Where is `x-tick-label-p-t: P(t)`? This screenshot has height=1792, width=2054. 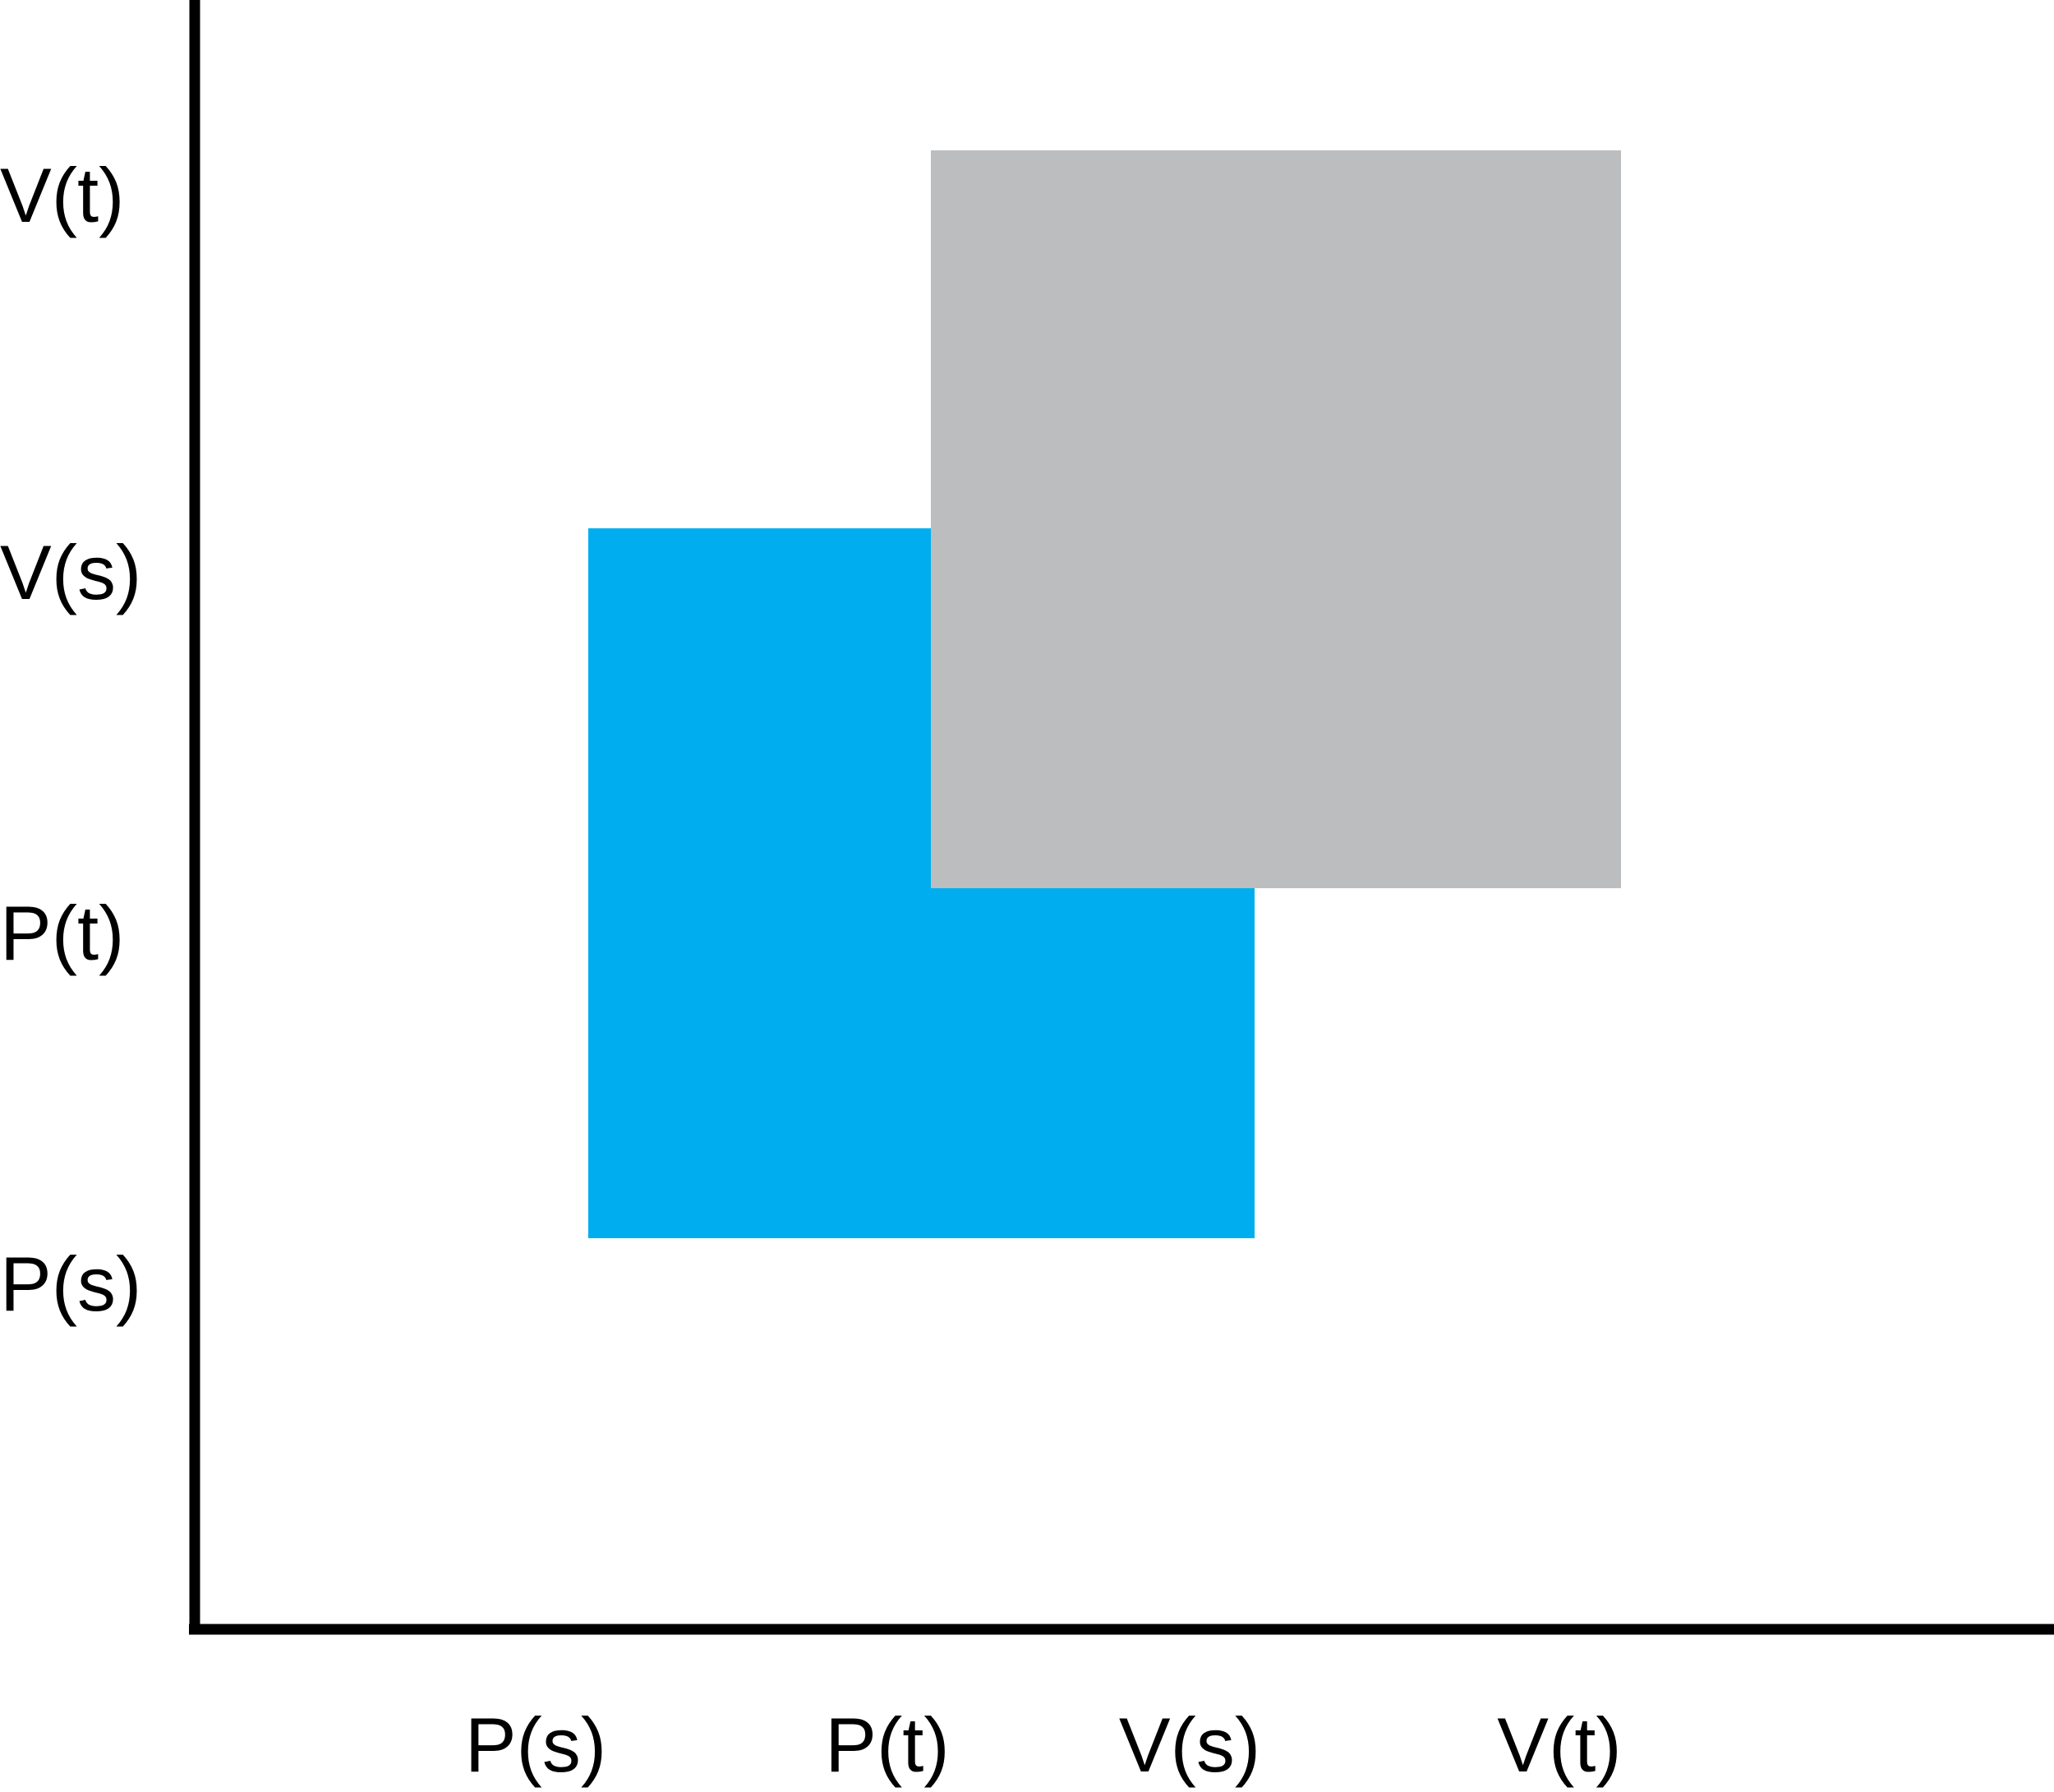 x-tick-label-p-t: P(t) is located at coordinates (887, 1745).